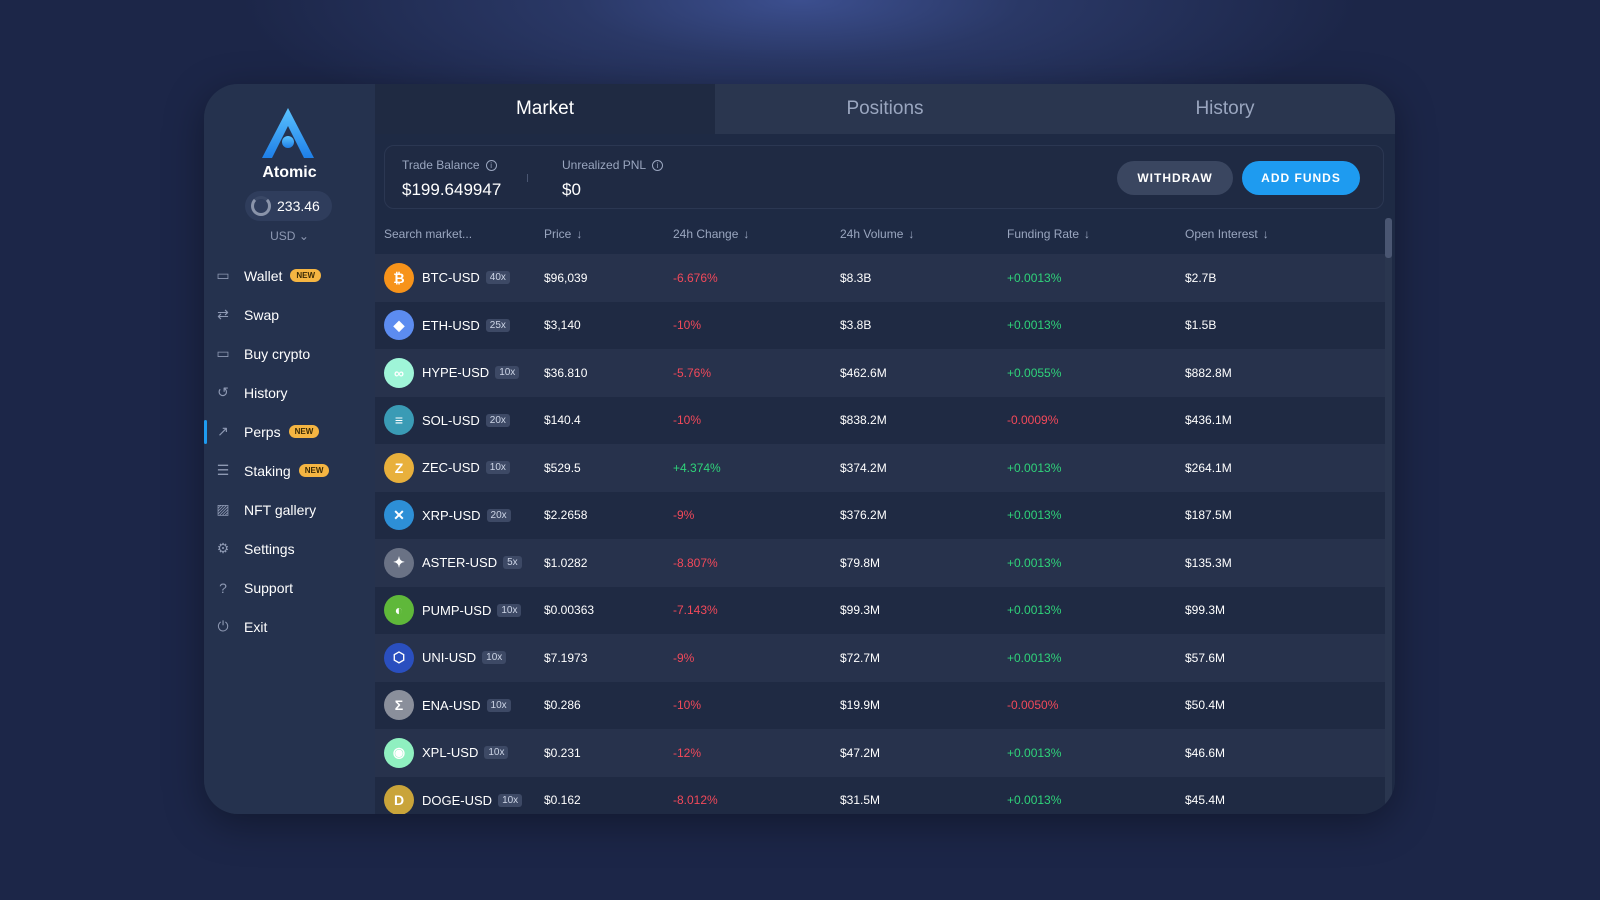 Image resolution: width=1600 pixels, height=900 pixels. Describe the element at coordinates (289, 275) in the screenshot. I see `sidebar-item-wallet: ▭ Wallet NEW` at that location.